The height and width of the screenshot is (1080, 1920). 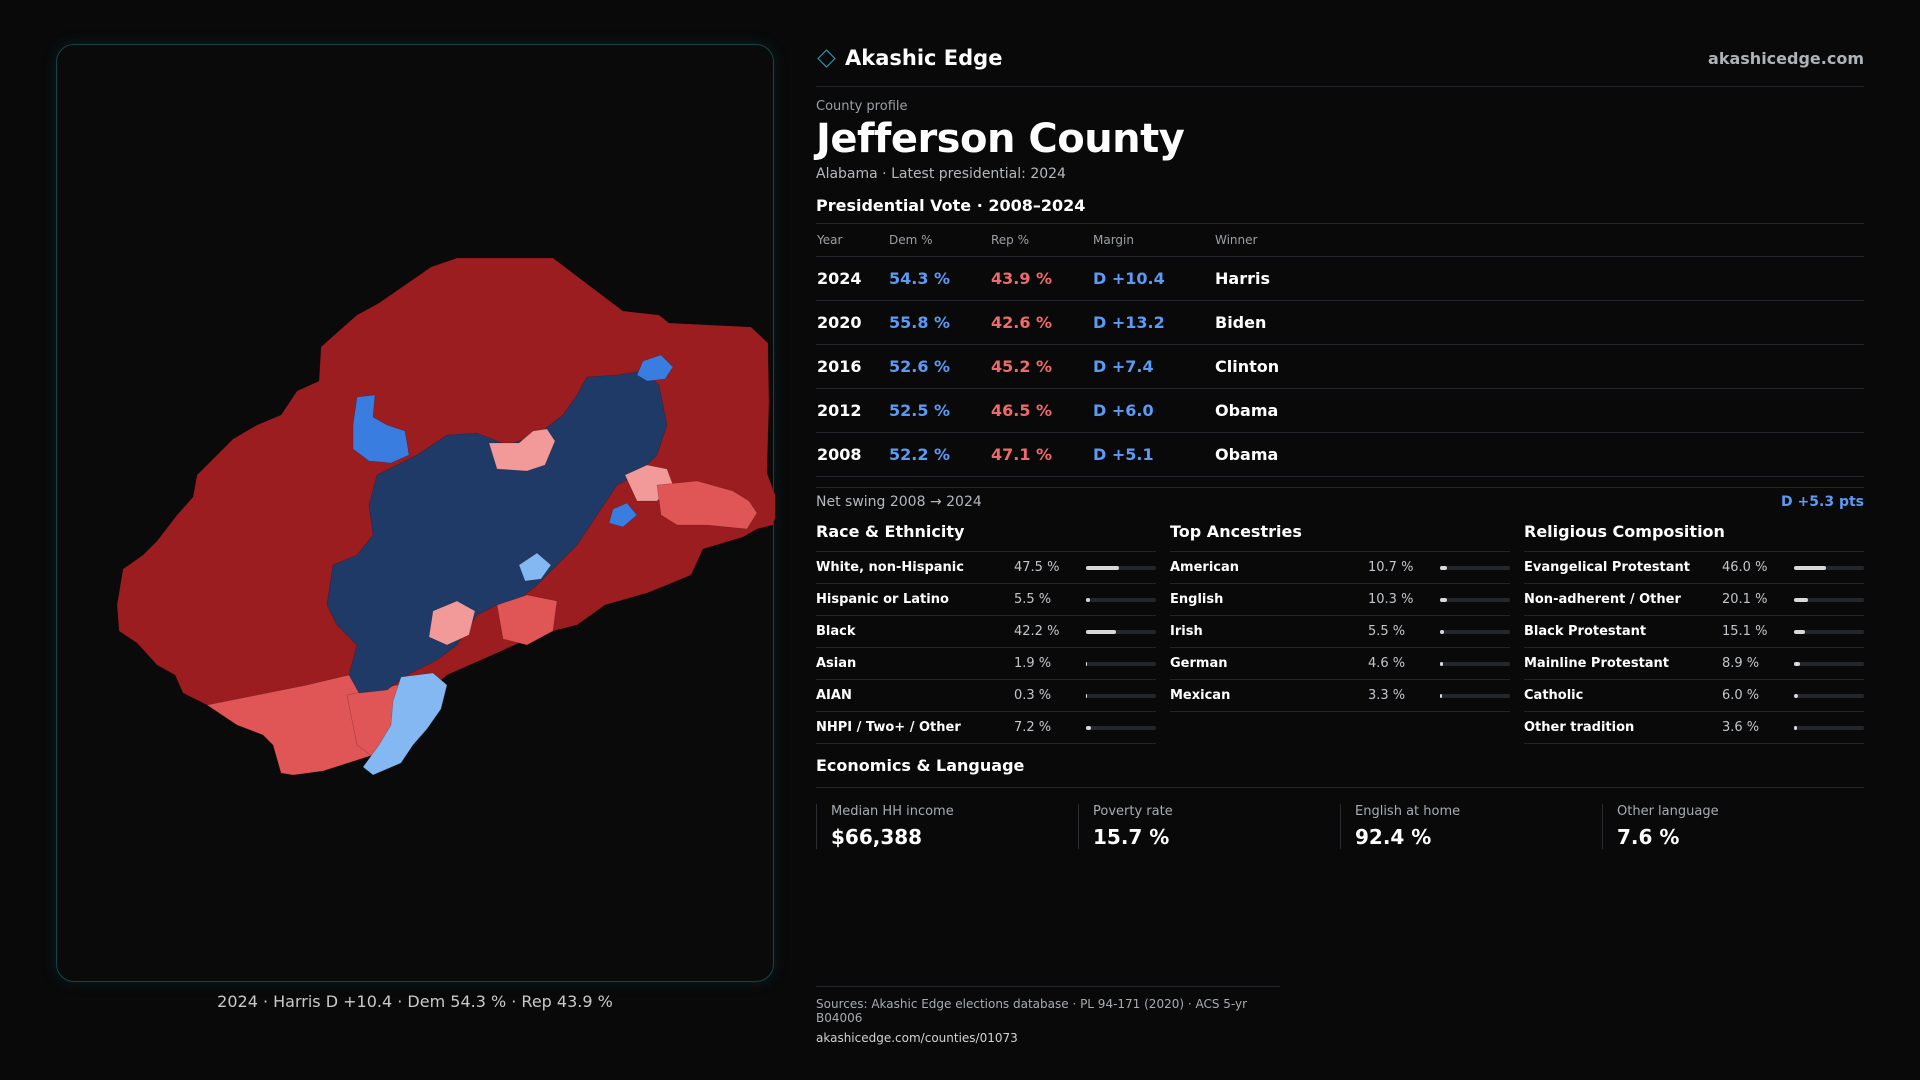 I want to click on precinct-tilt-rep-mid, so click(x=452, y=623).